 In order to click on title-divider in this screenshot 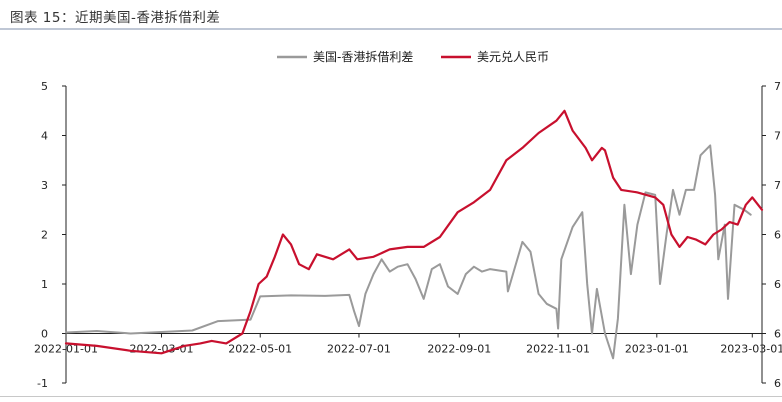, I will do `click(391, 29)`.